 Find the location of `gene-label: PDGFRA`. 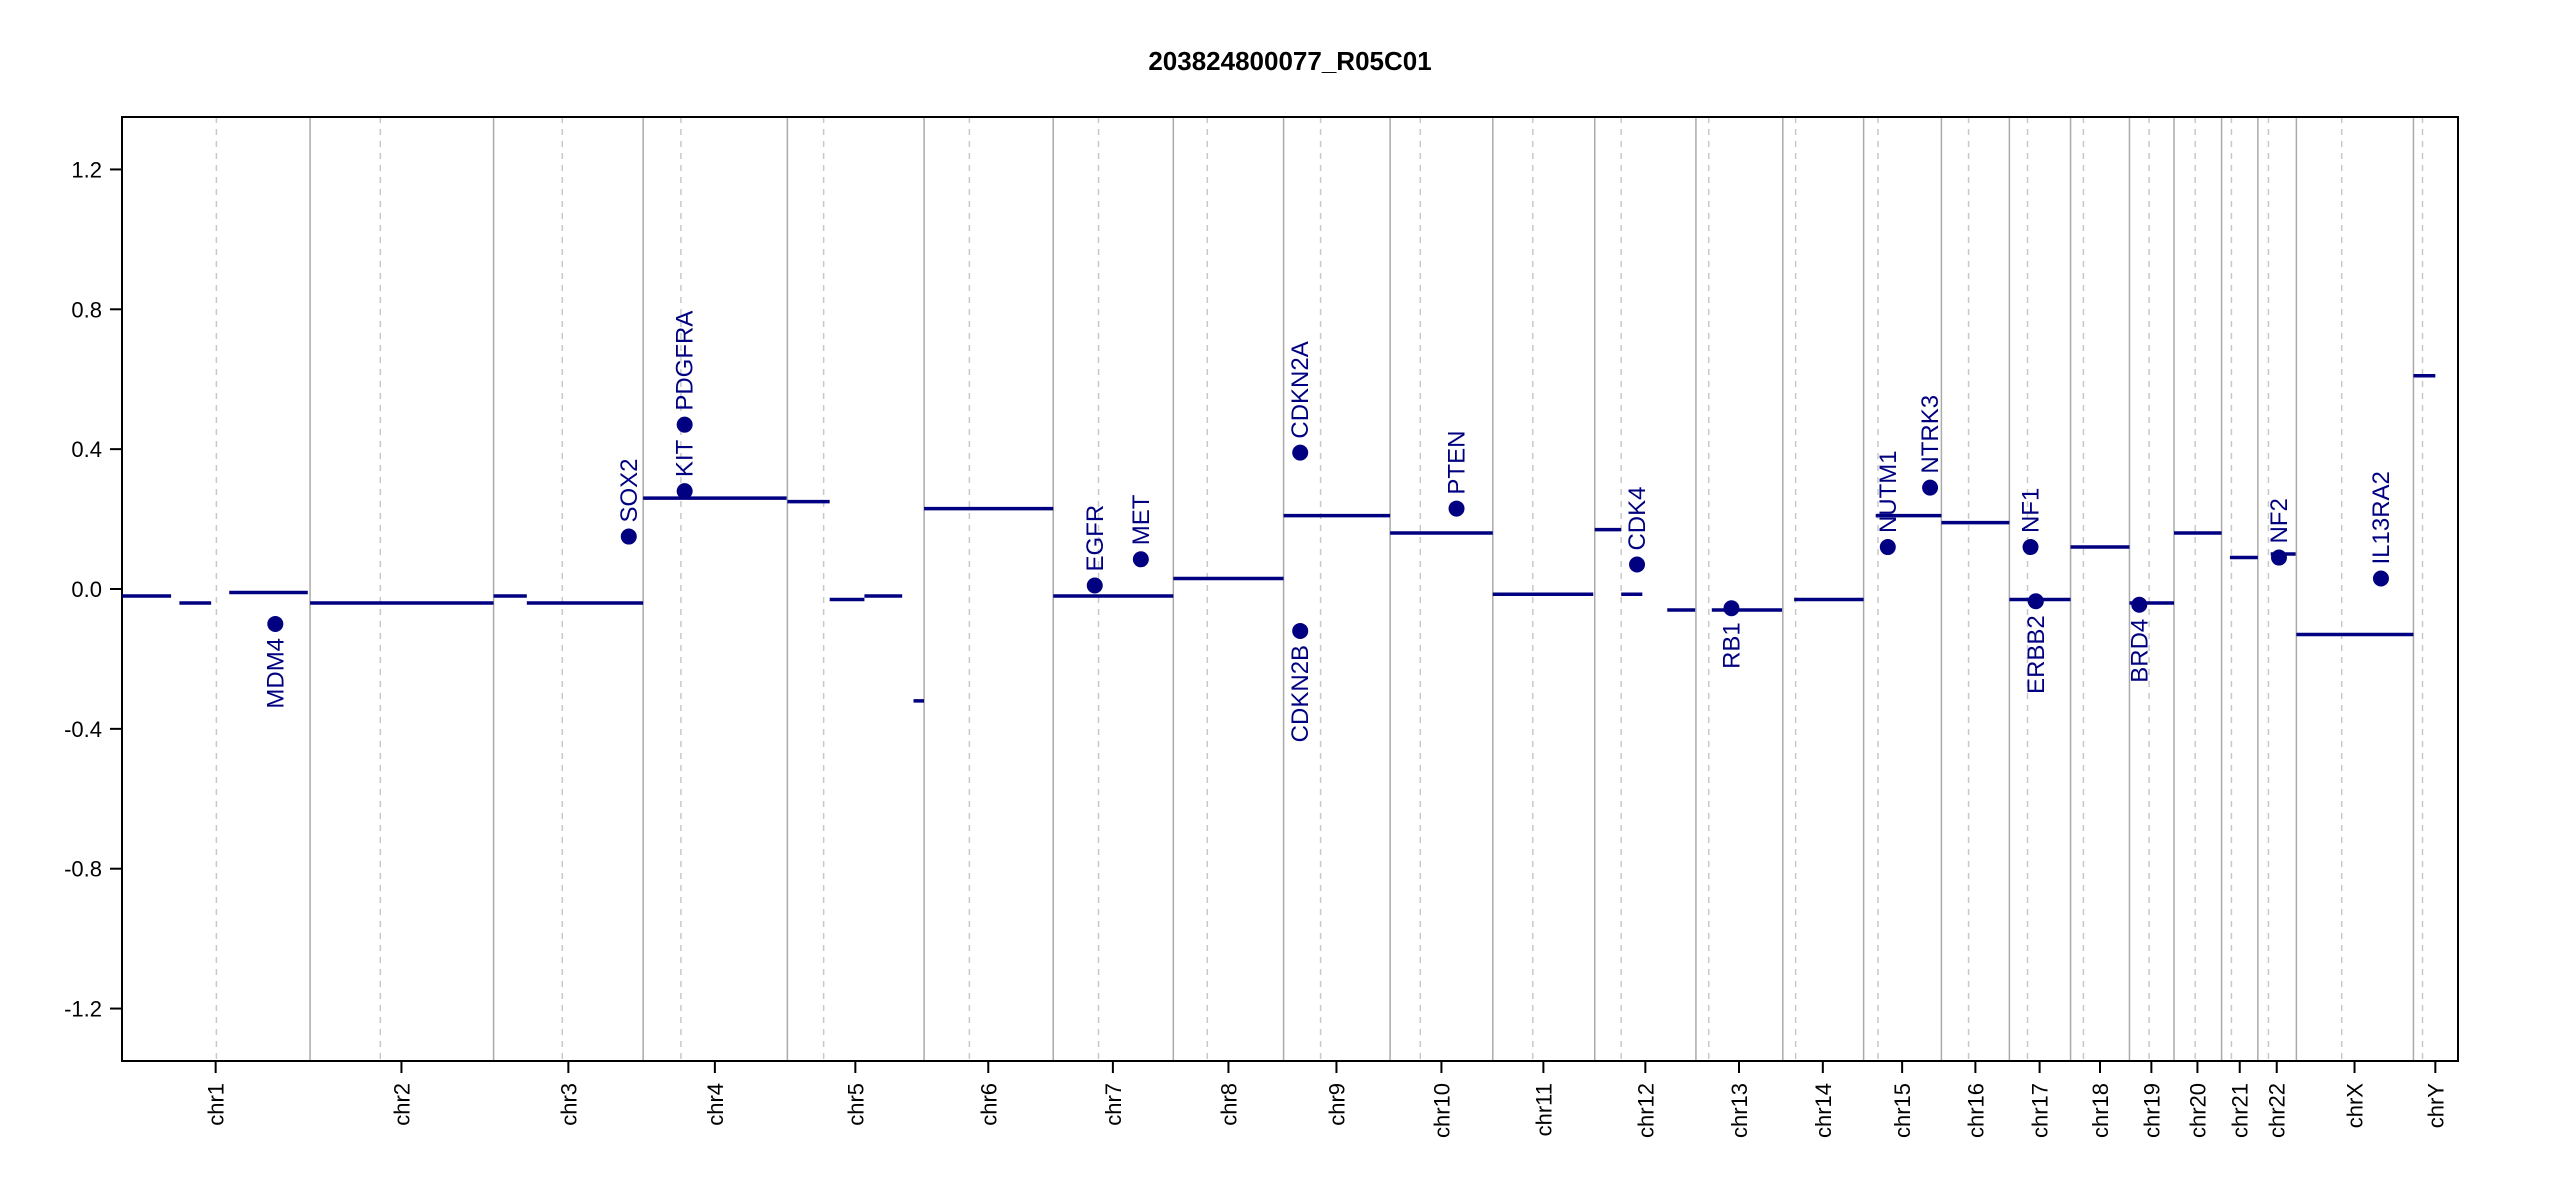

gene-label: PDGFRA is located at coordinates (685, 361).